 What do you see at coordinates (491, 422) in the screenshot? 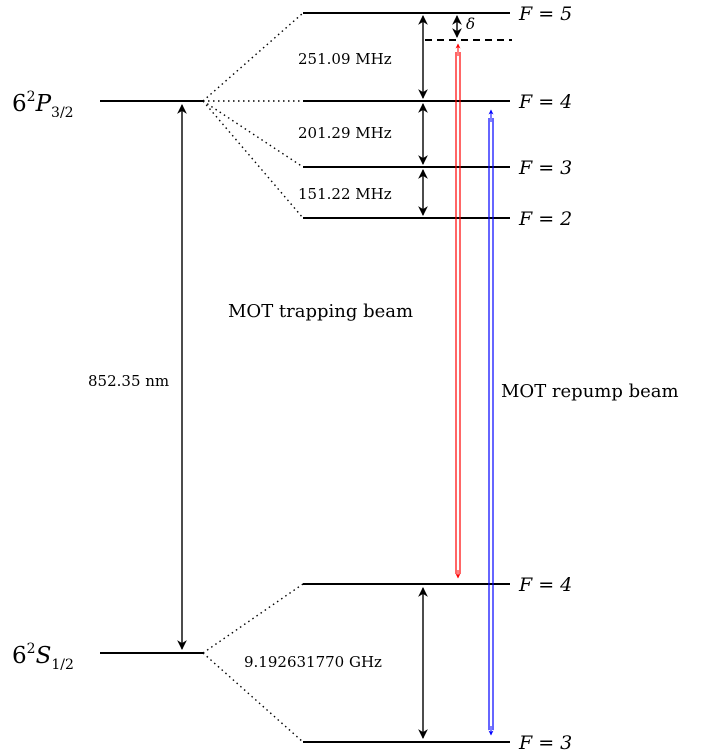
I see `repump-beam-arrow` at bounding box center [491, 422].